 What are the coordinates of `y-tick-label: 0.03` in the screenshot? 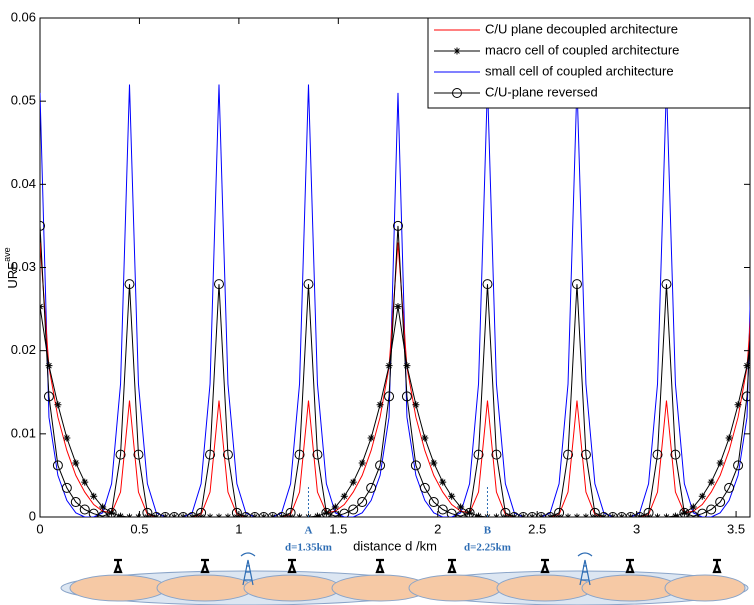 It's located at (23, 266).